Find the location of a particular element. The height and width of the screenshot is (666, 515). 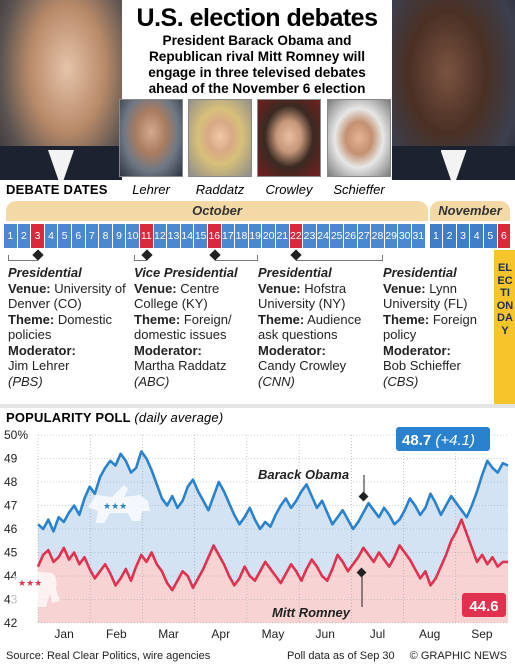

obama-series-label: Barack Obama is located at coordinates (303, 474).